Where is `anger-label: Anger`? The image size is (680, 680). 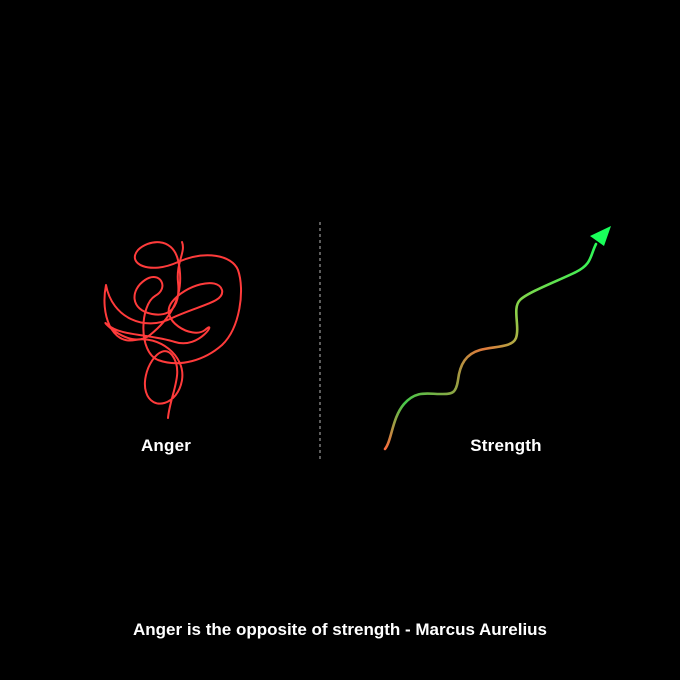 anger-label: Anger is located at coordinates (166, 445).